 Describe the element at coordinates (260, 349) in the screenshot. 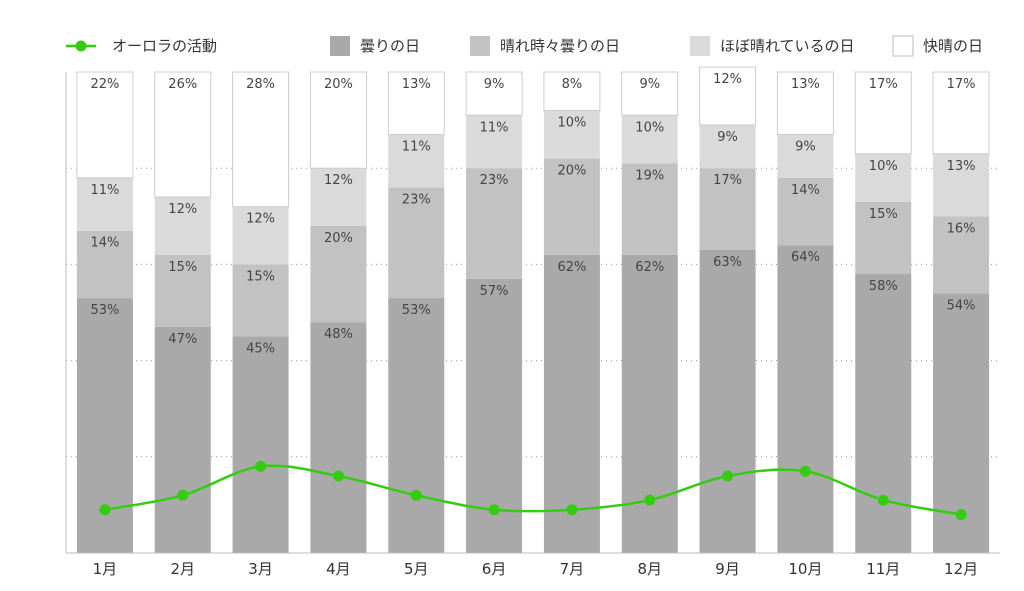

I see `data-label: 45%` at that location.